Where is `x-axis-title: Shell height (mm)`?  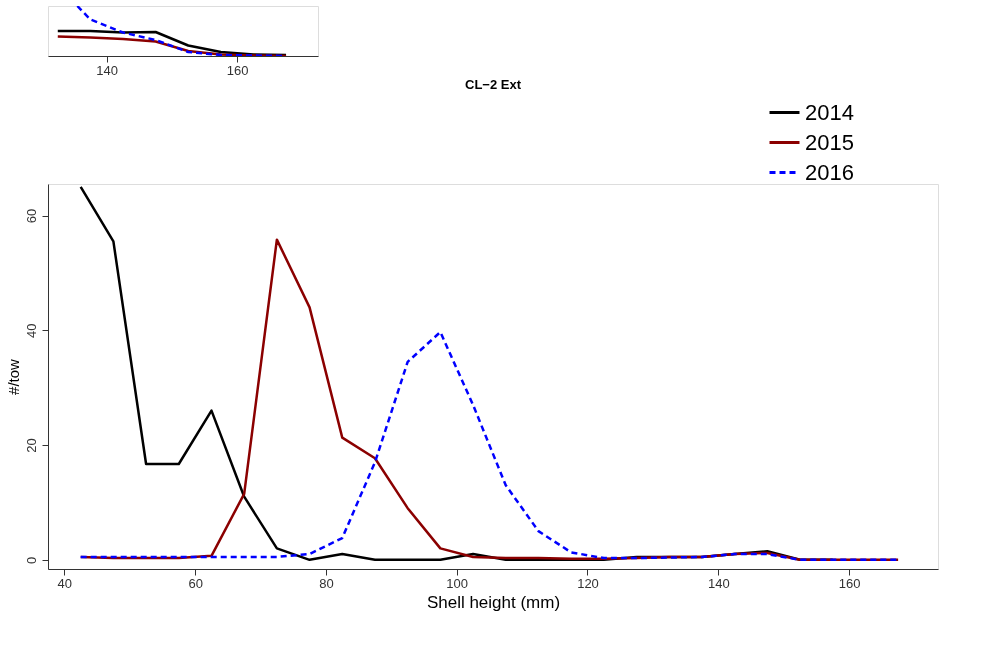
x-axis-title: Shell height (mm) is located at coordinates (493, 602).